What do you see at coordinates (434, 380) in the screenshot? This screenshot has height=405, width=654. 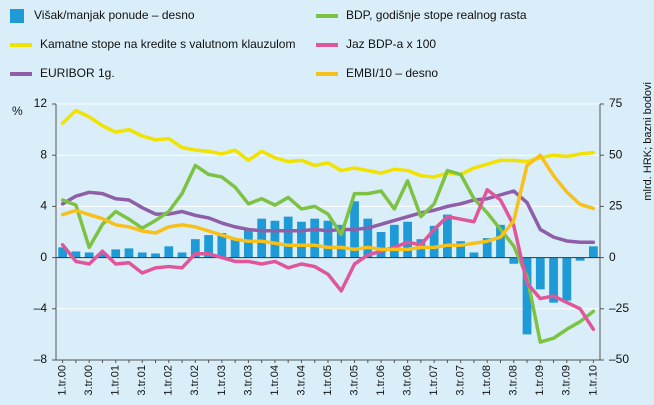 I see `x-tick-label: 1.tr.07` at bounding box center [434, 380].